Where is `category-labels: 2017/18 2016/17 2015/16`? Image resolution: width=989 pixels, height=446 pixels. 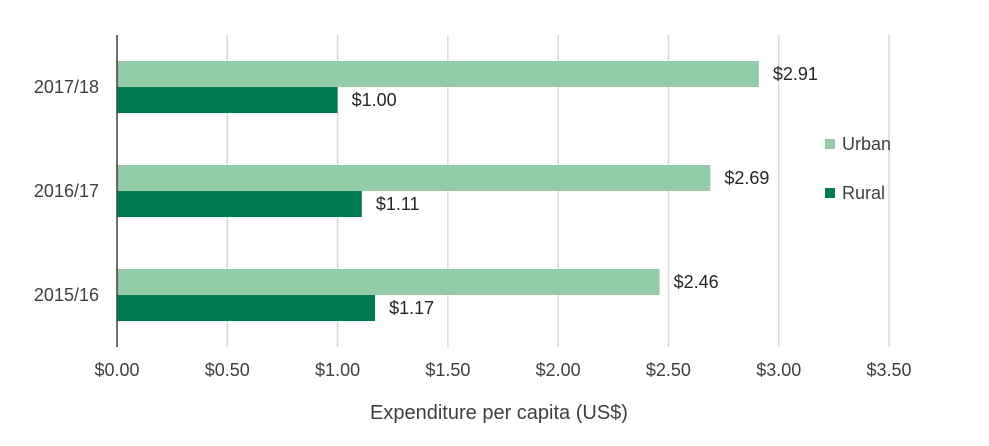 category-labels: 2017/18 2016/17 2015/16 is located at coordinates (66, 191).